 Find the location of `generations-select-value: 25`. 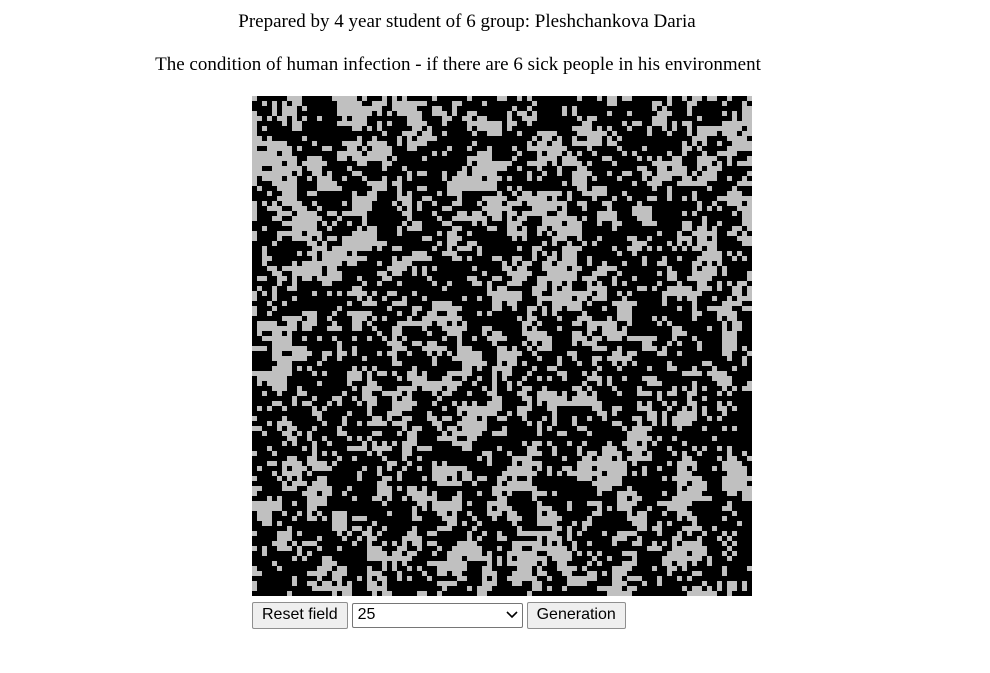

generations-select-value: 25 is located at coordinates (366, 614).